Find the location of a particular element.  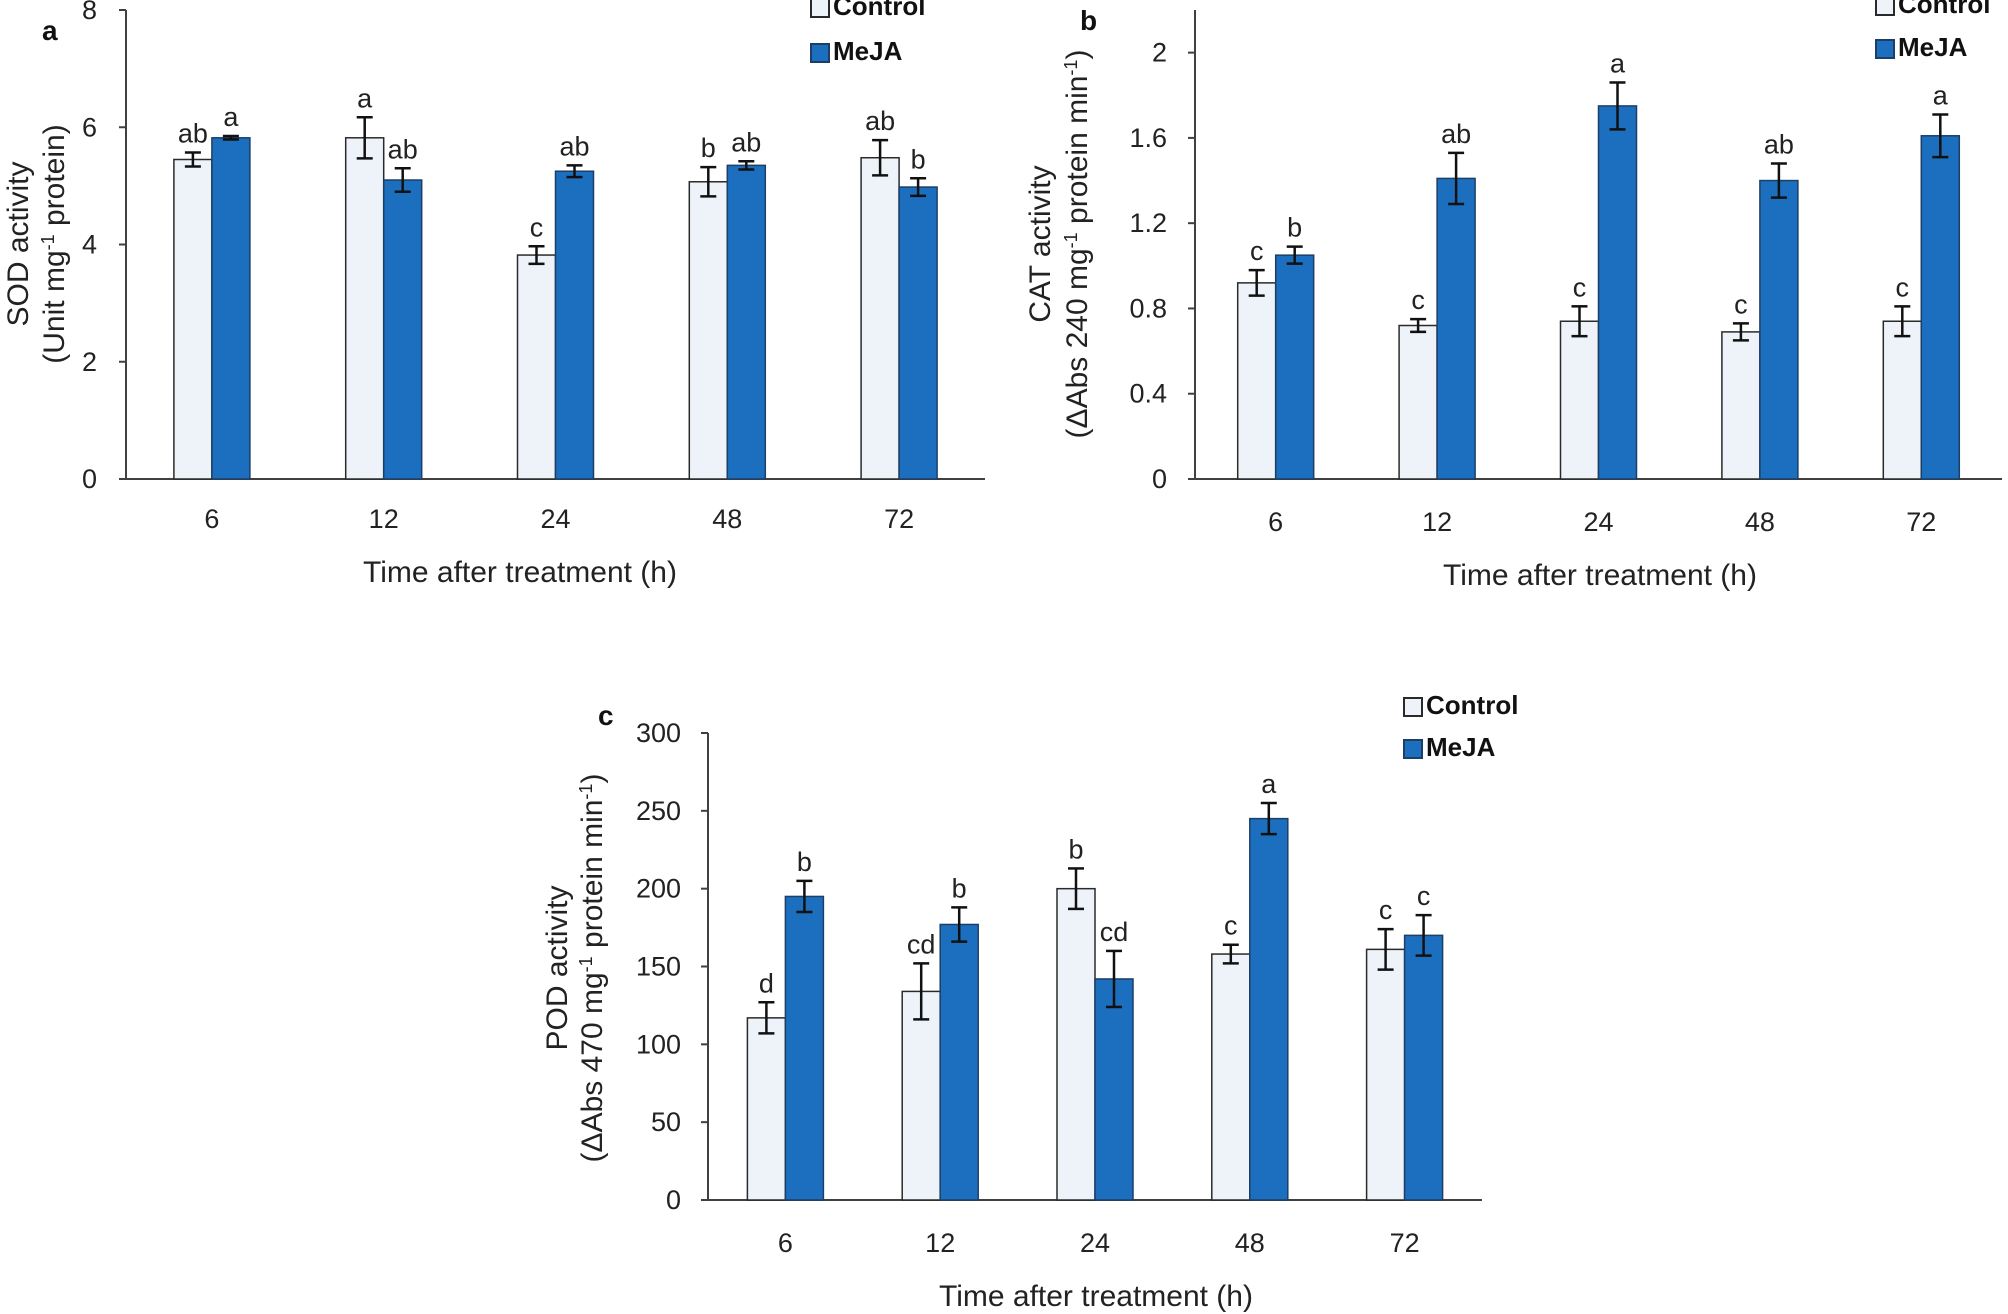

y-axis-title: SOD activity is located at coordinates (18, 243).